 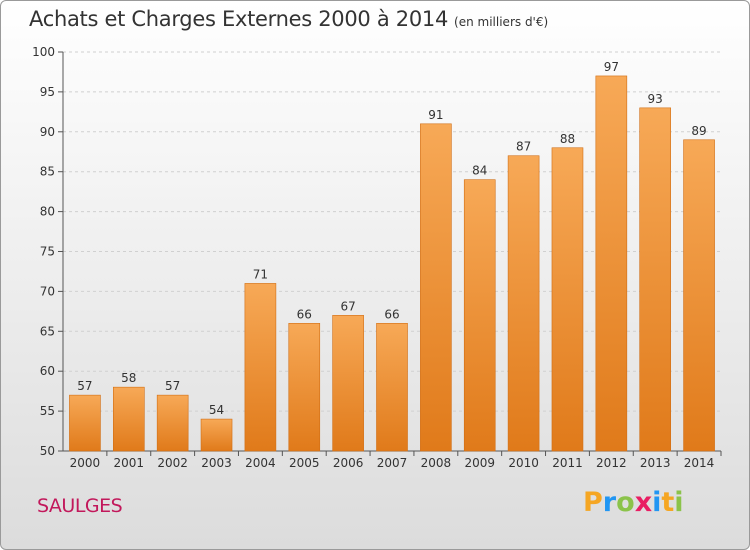 What do you see at coordinates (611, 463) in the screenshot?
I see `x-tick-label: 2012` at bounding box center [611, 463].